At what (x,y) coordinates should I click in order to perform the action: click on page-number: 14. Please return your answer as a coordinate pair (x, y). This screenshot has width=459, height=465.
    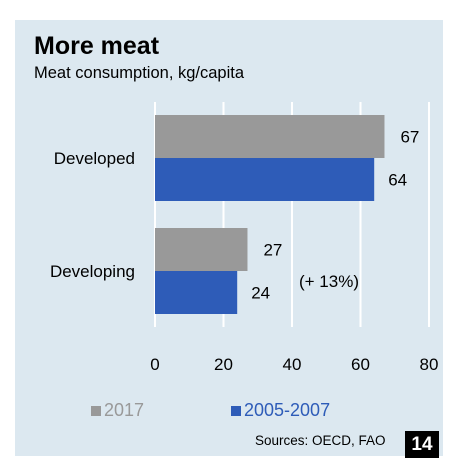
    Looking at the image, I should click on (422, 444).